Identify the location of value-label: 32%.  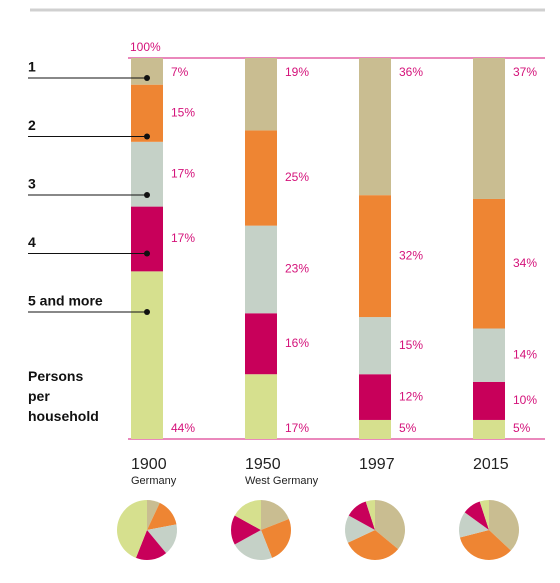
(411, 255).